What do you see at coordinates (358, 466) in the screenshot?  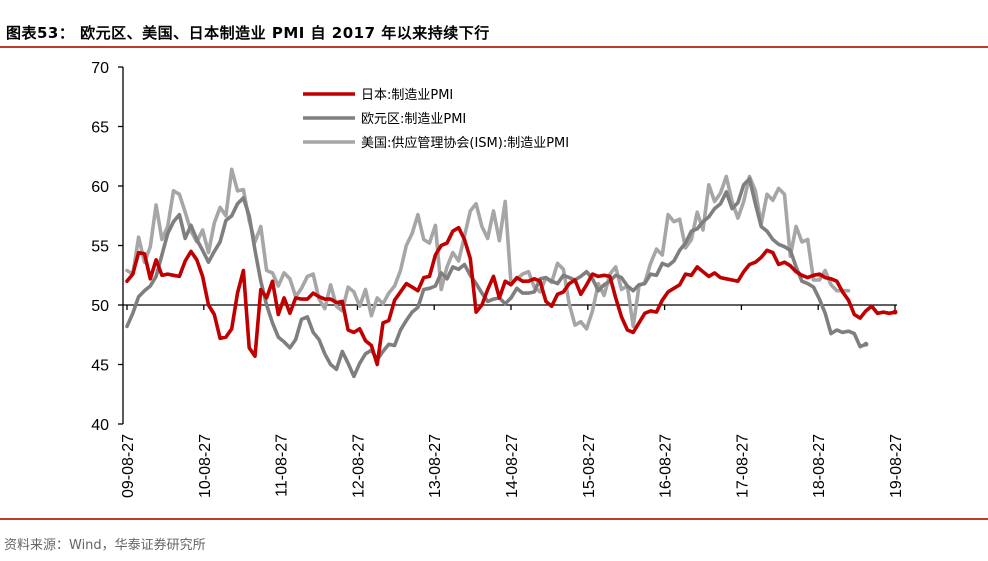 I see `x-tick-label: 12-08-27` at bounding box center [358, 466].